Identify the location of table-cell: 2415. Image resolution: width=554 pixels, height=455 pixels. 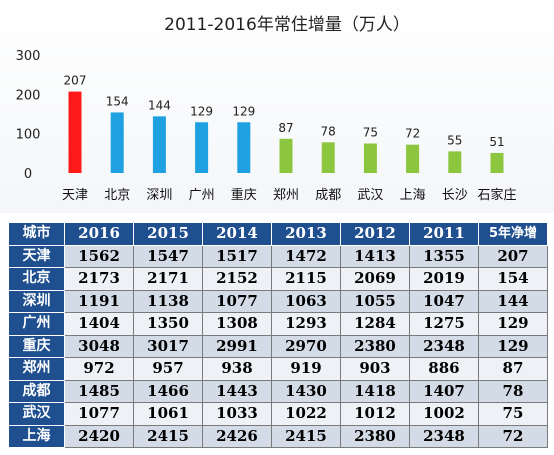
(306, 436).